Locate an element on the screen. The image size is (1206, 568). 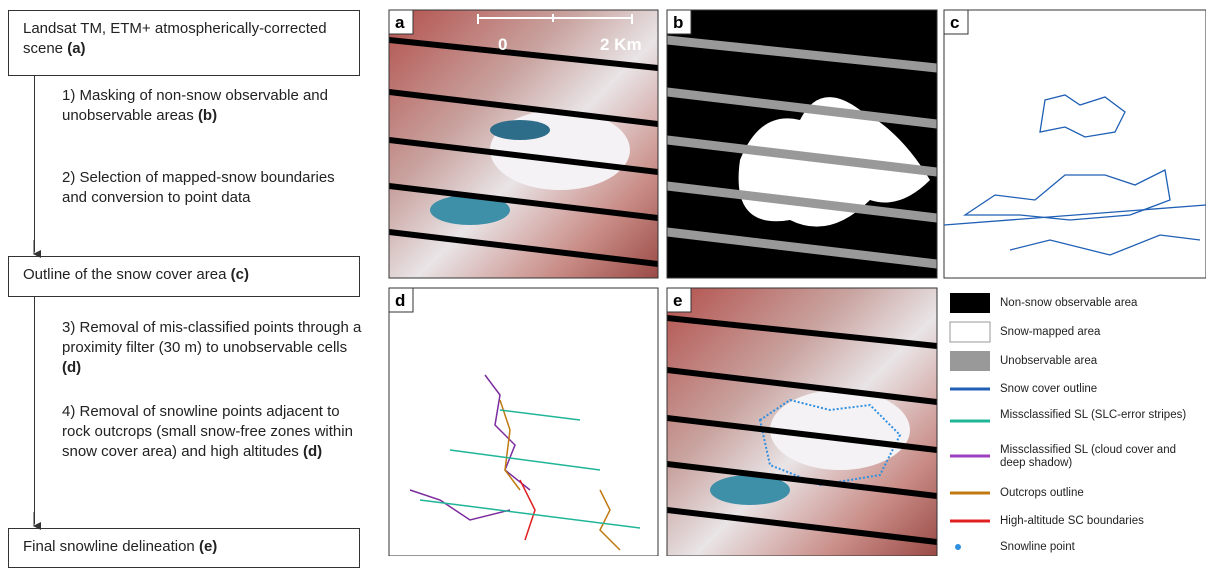
legend-item: Snow-mapped area is located at coordinates (1050, 332).